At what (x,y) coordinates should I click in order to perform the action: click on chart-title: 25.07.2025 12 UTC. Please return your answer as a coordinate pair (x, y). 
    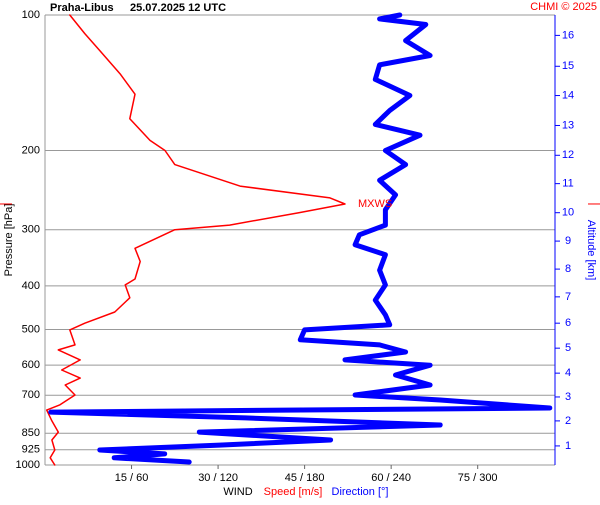
    Looking at the image, I should click on (178, 8).